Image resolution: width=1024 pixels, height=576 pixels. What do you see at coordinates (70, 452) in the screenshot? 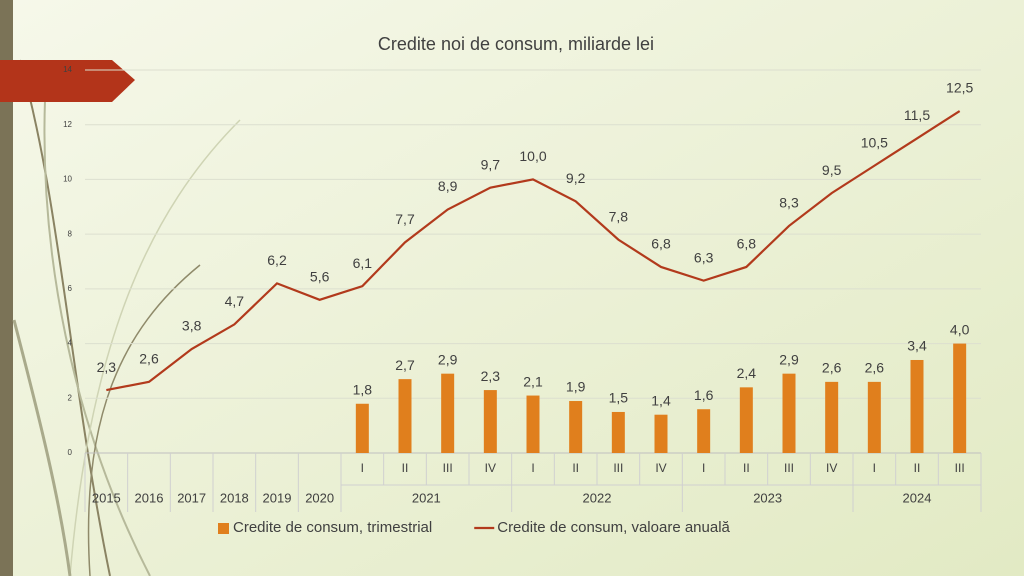
I see `y-tick-label: 0` at bounding box center [70, 452].